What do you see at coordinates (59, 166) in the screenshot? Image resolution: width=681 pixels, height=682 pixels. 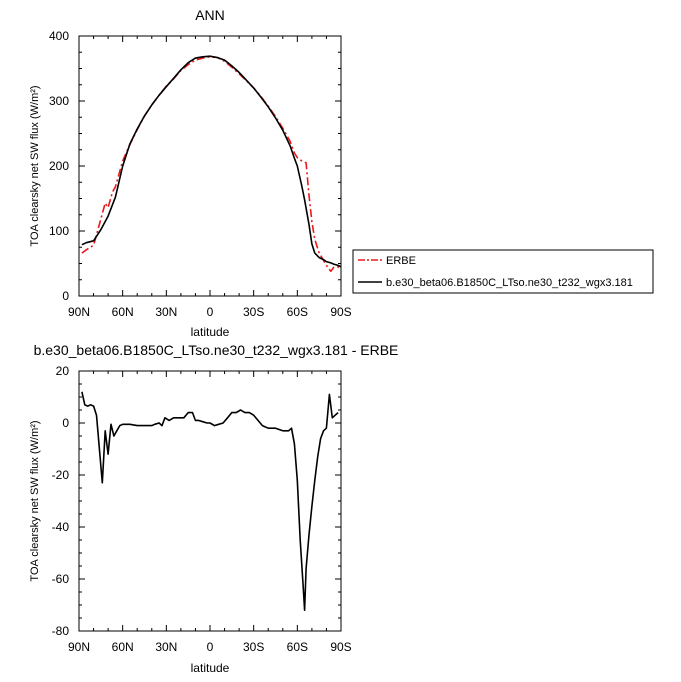 I see `top-y-tick-label: 200` at bounding box center [59, 166].